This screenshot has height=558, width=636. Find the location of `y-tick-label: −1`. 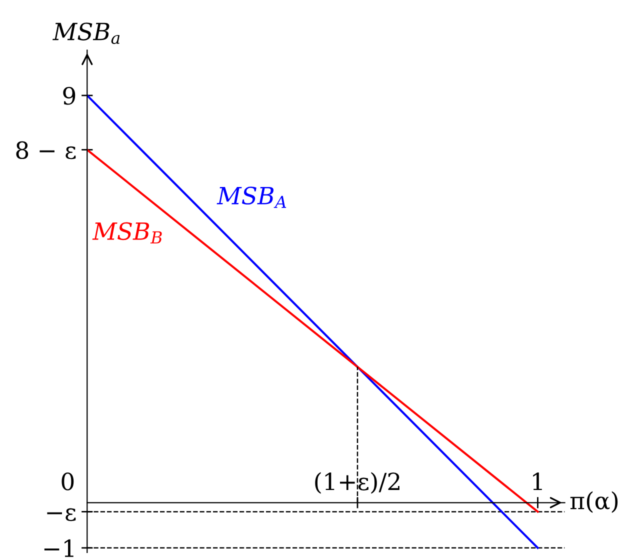

y-tick-label: −1 is located at coordinates (59, 548).